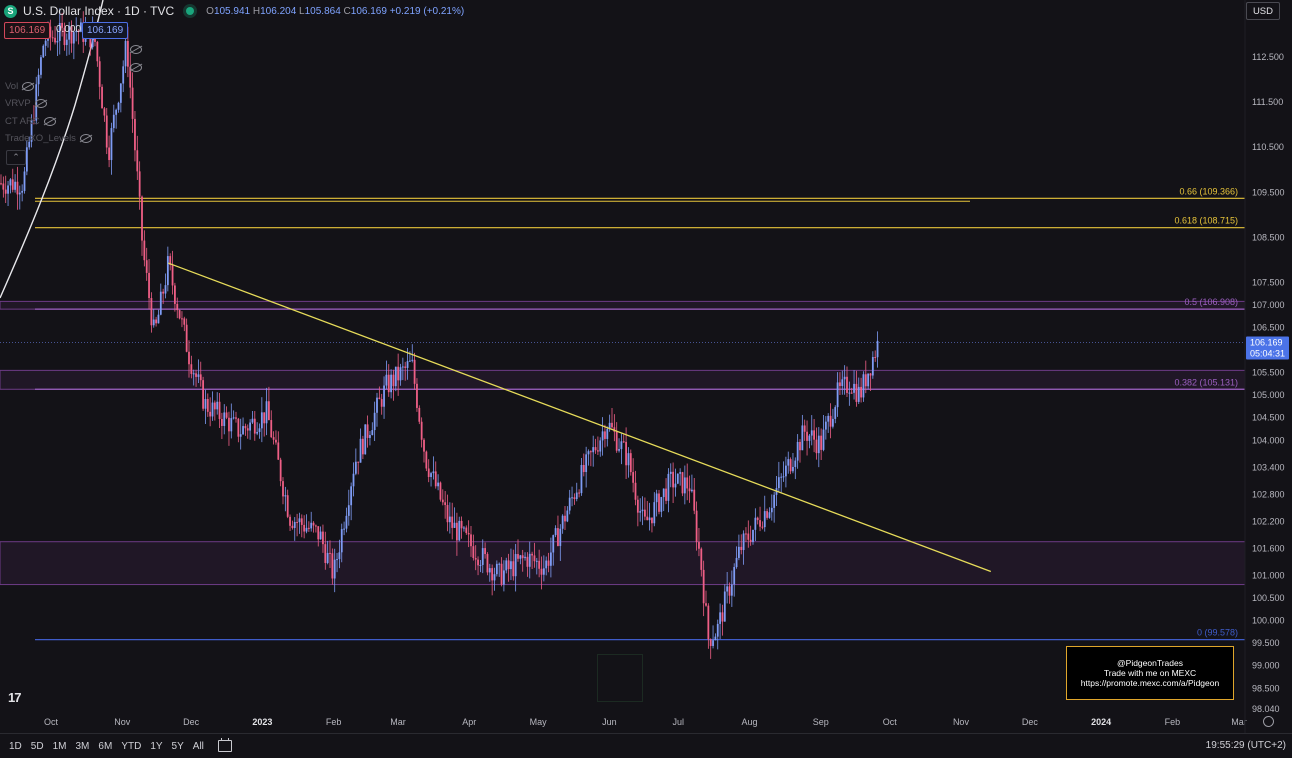 The height and width of the screenshot is (758, 1292). Describe the element at coordinates (1268, 548) in the screenshot. I see `y-tick-label-15: 101.600` at that location.